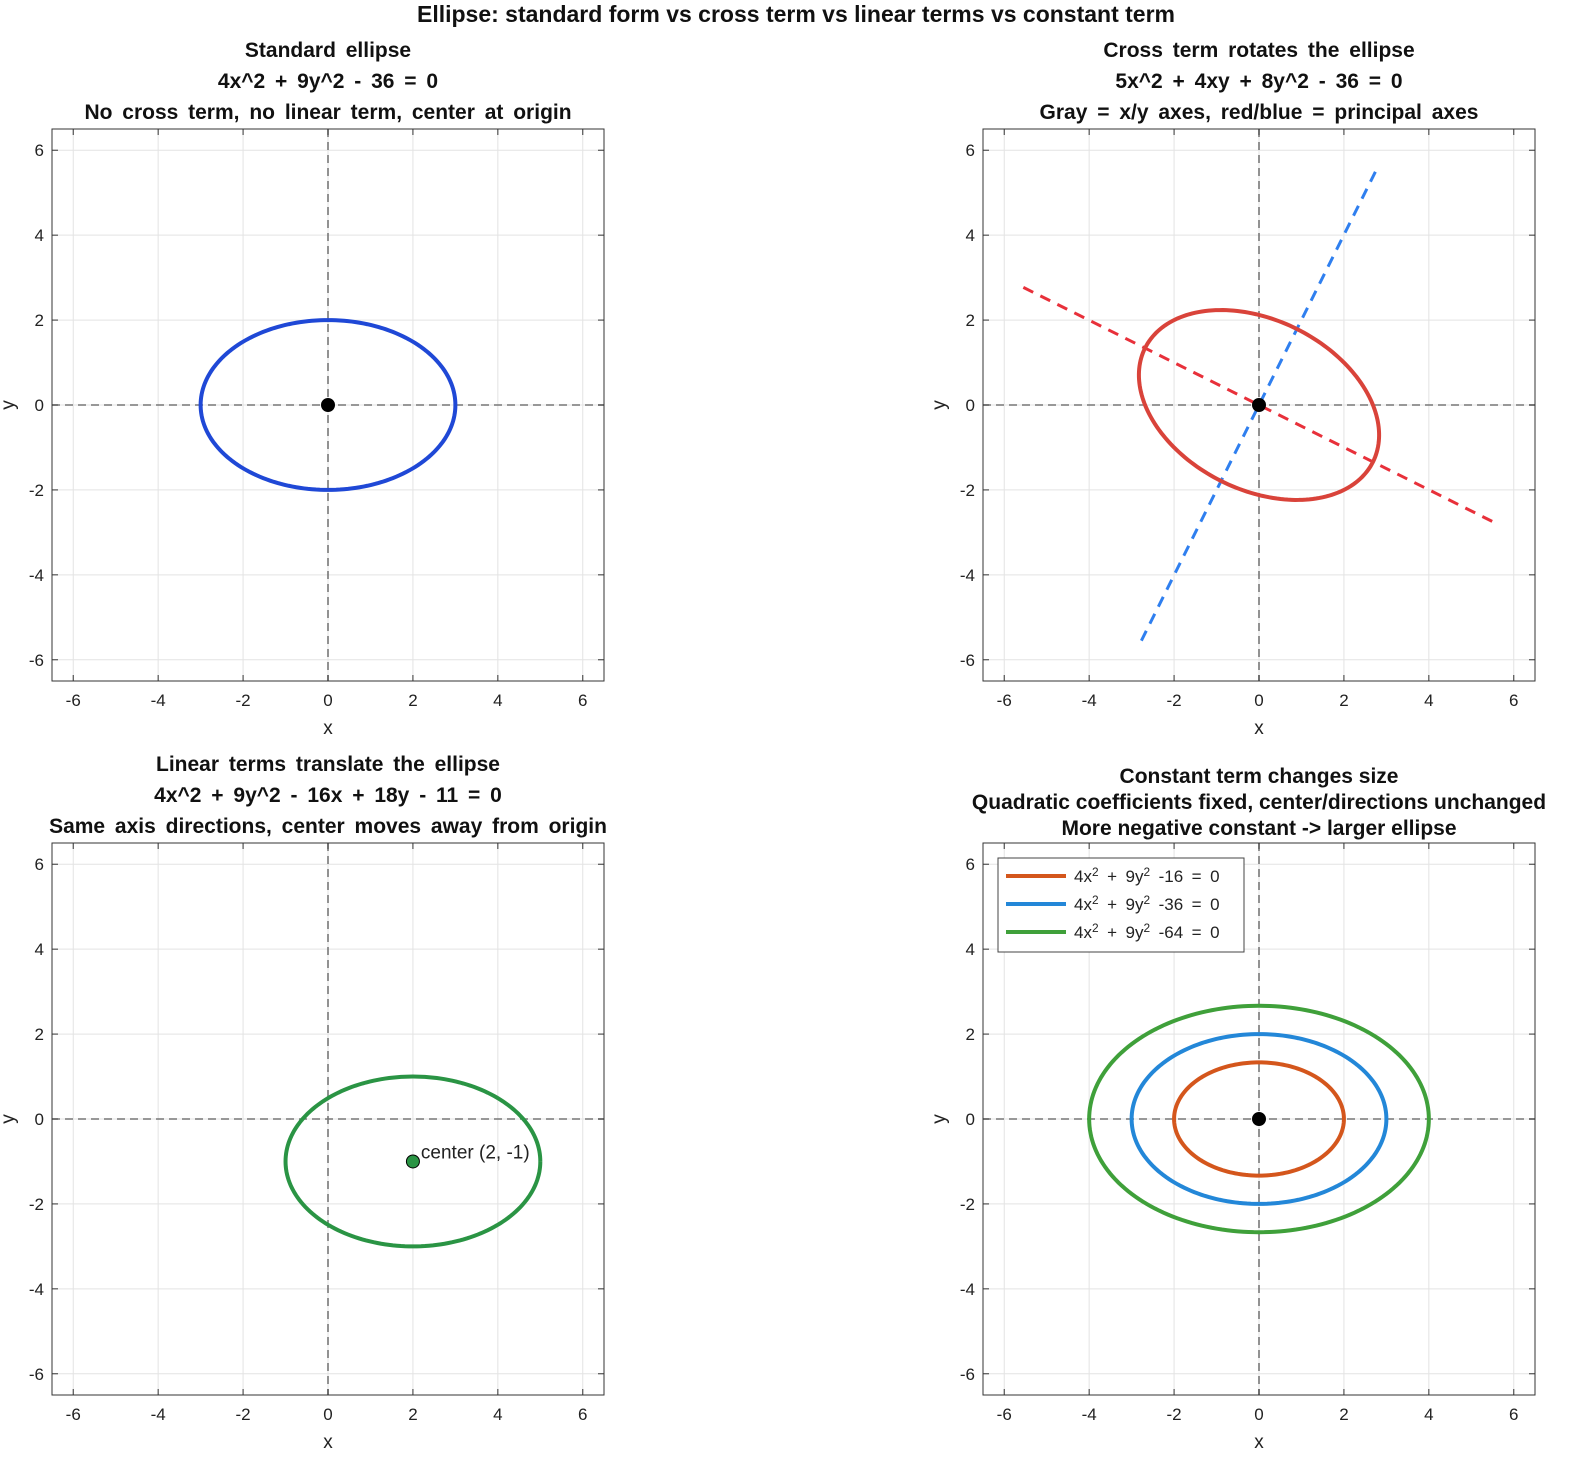 The height and width of the screenshot is (1478, 1592). I want to click on subplot-title: Standard ellipse, so click(328, 50).